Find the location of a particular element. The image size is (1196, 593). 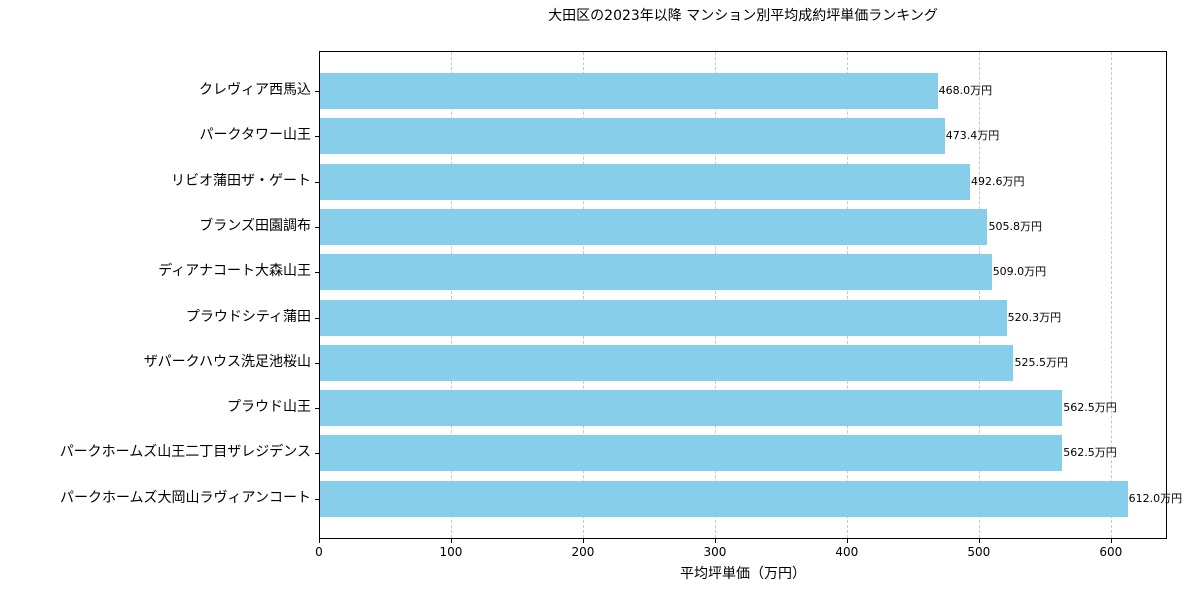

x-tick-label: 0 is located at coordinates (319, 552).